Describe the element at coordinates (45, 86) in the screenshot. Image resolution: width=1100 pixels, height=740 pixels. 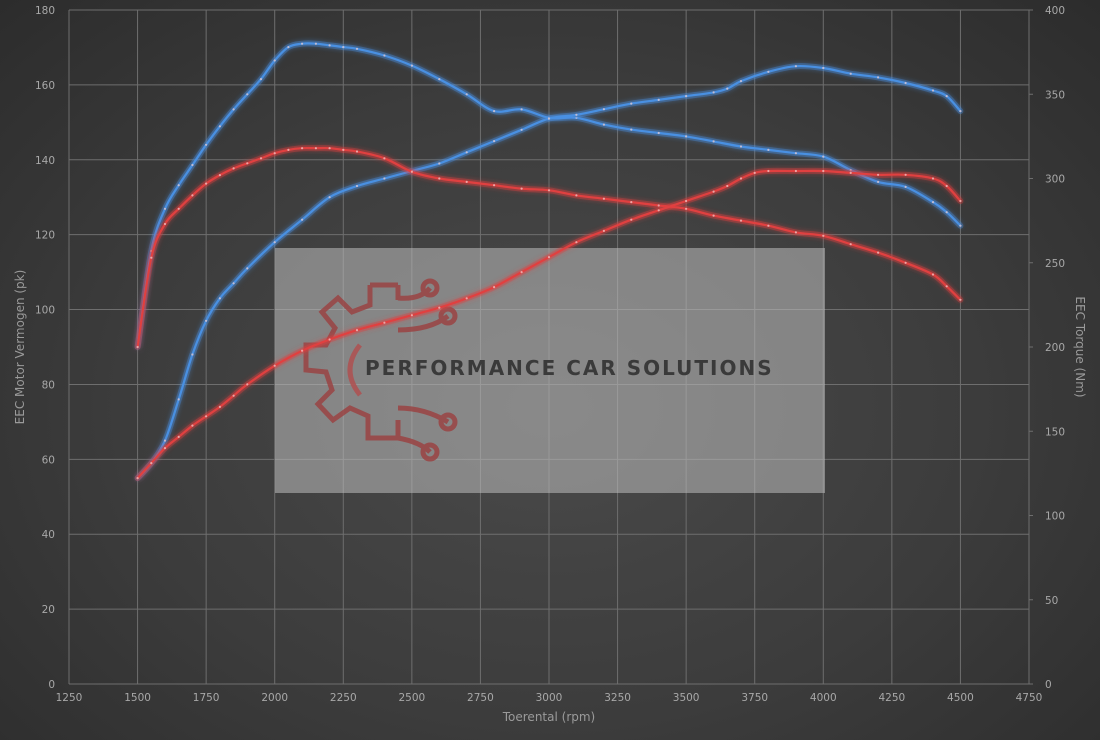
I see `y-left-tick-label: 160` at that location.